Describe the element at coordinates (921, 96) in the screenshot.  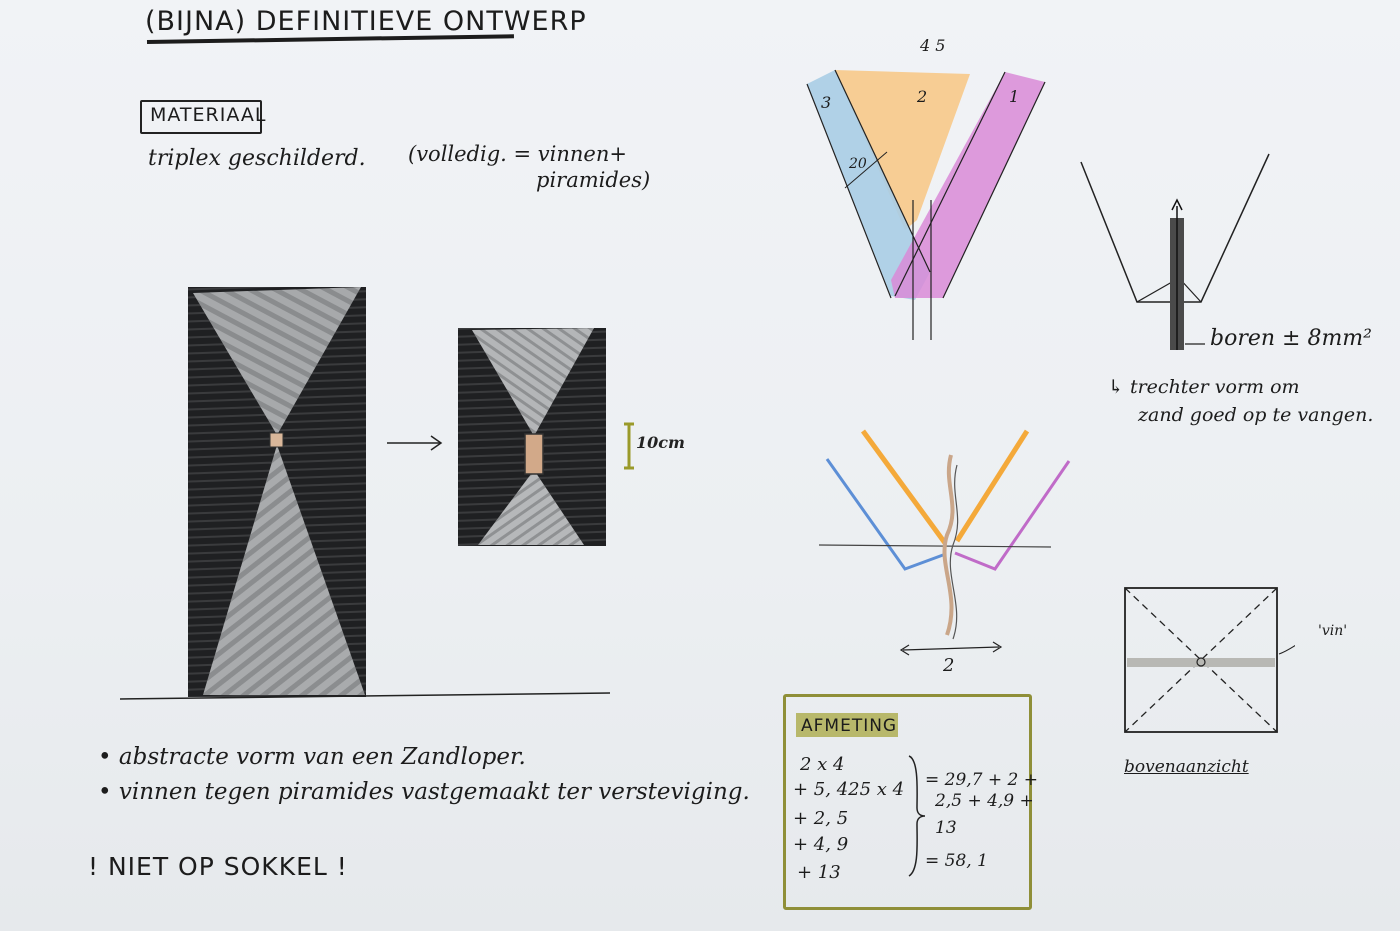
I see `fin-label-2: 2` at that location.